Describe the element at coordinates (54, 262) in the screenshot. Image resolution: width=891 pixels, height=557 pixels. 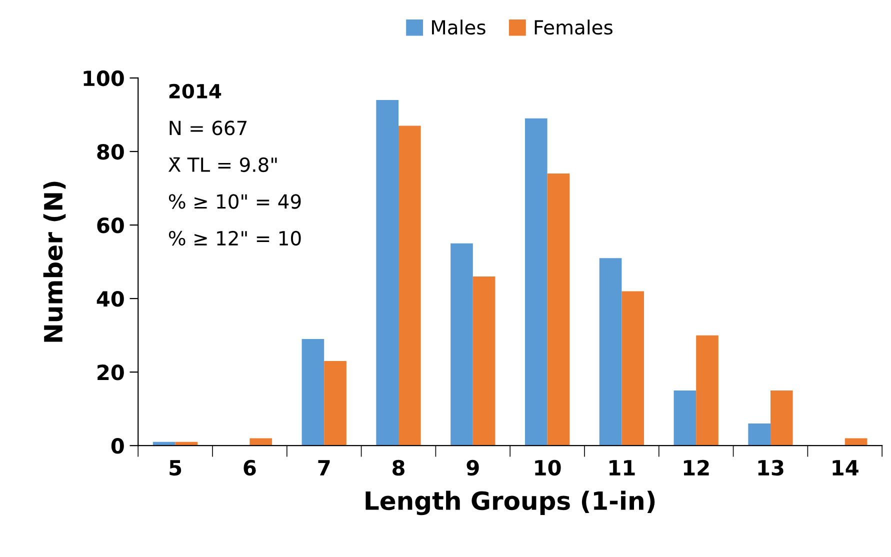
I see `y-axis-title: Number (N)` at that location.